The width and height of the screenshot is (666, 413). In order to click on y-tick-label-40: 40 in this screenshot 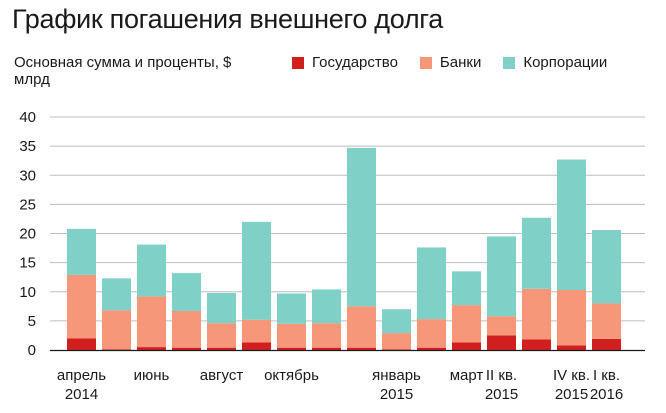, I will do `click(27, 117)`.